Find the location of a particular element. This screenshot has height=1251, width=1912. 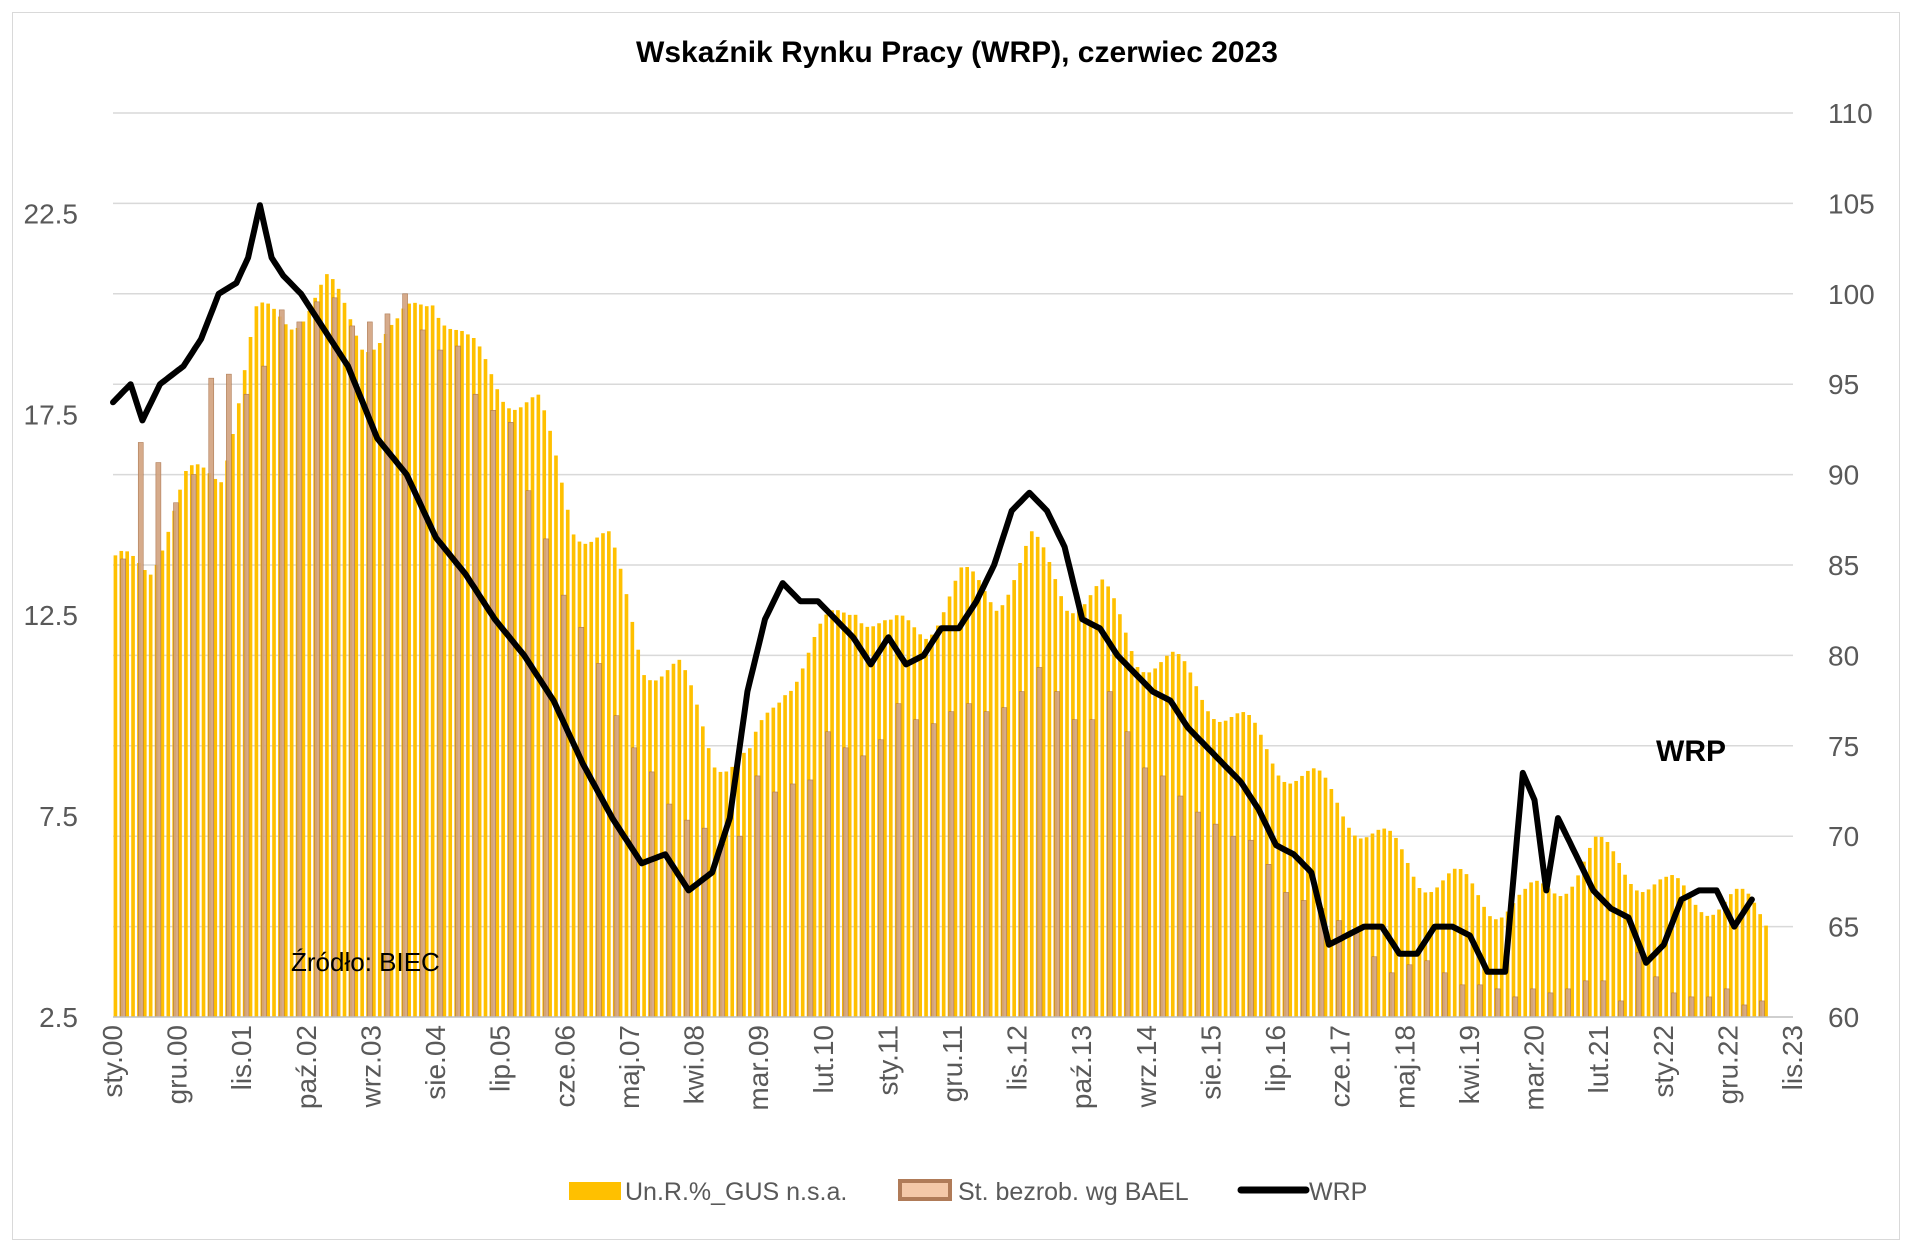

y-right-tick-label: 80 is located at coordinates (1843, 655).